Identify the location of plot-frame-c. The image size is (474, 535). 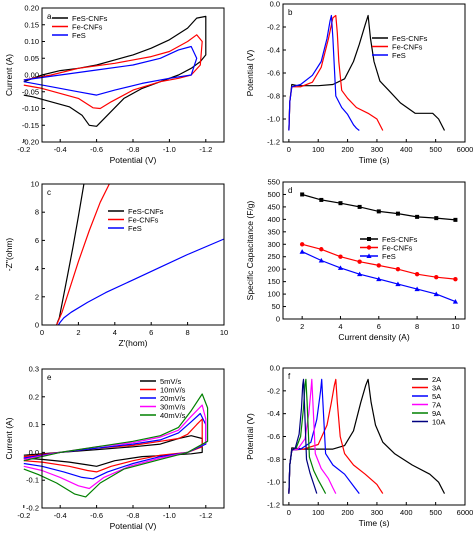
(133, 254).